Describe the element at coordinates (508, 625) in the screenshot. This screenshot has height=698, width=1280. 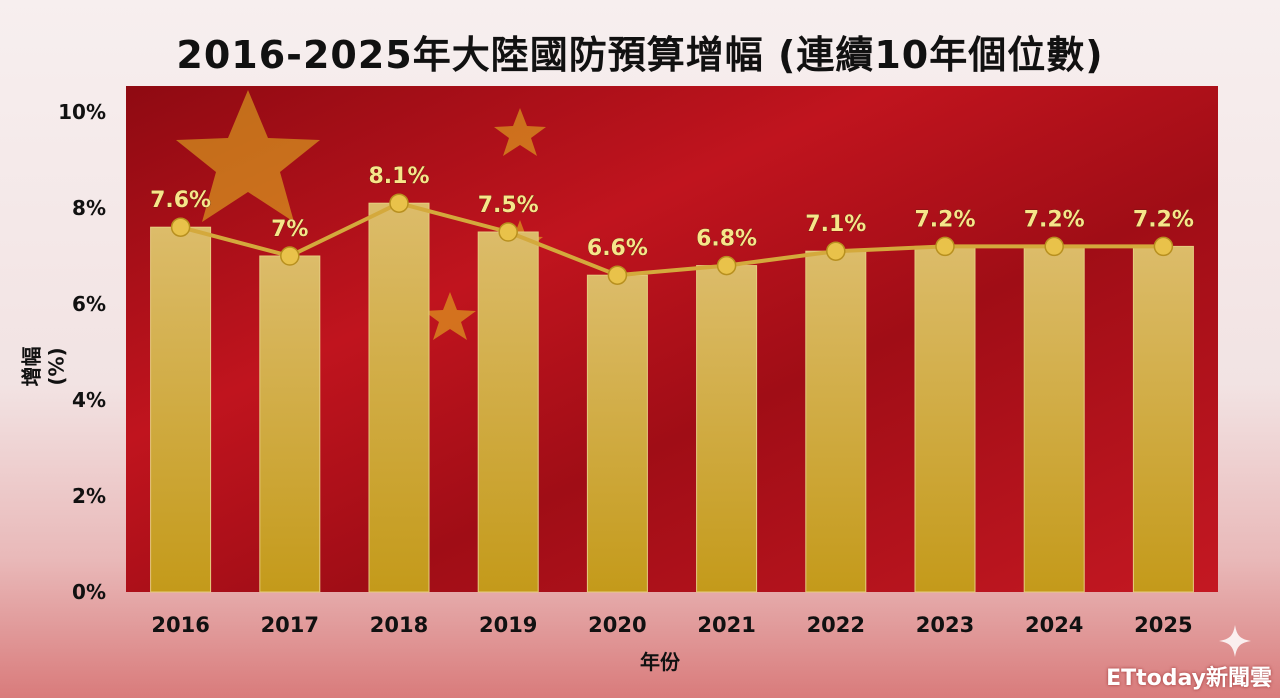
I see `x-tick-label: 2019` at that location.